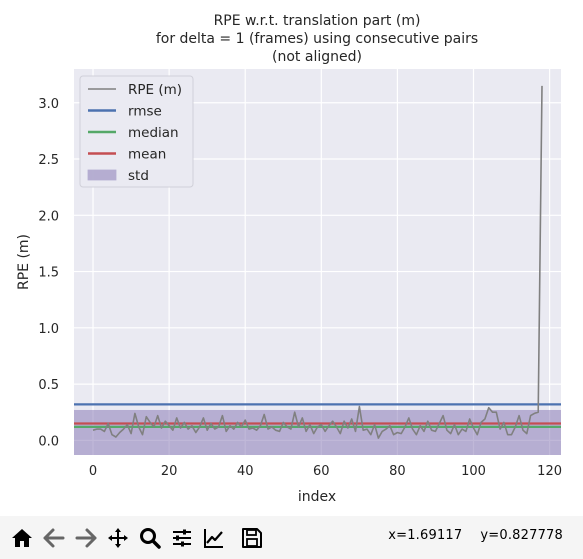  I want to click on legend-box, so click(136, 131).